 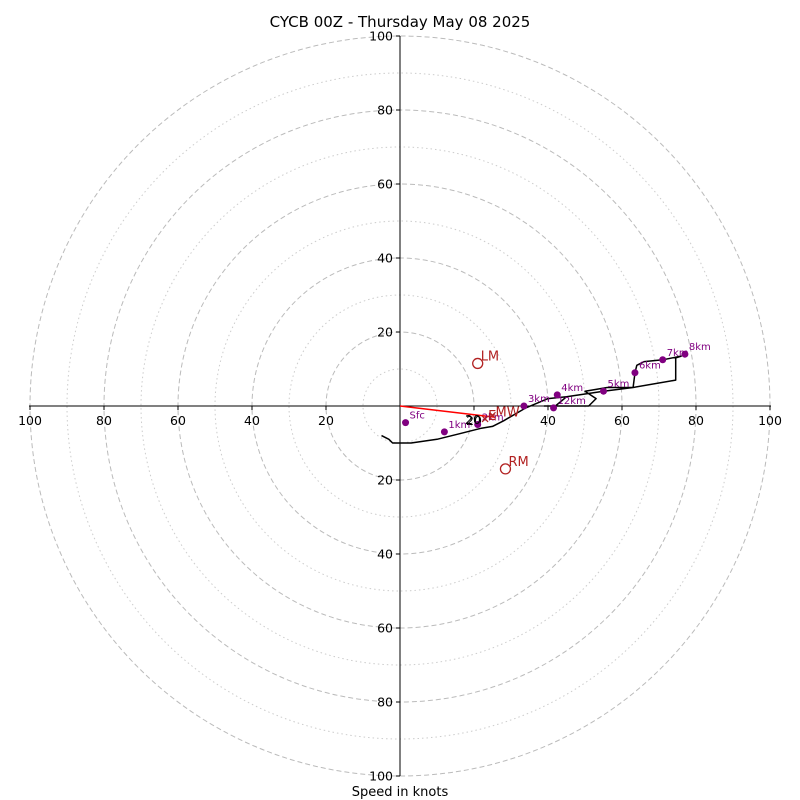 What do you see at coordinates (539, 399) in the screenshot?
I see `height-label: 3km` at bounding box center [539, 399].